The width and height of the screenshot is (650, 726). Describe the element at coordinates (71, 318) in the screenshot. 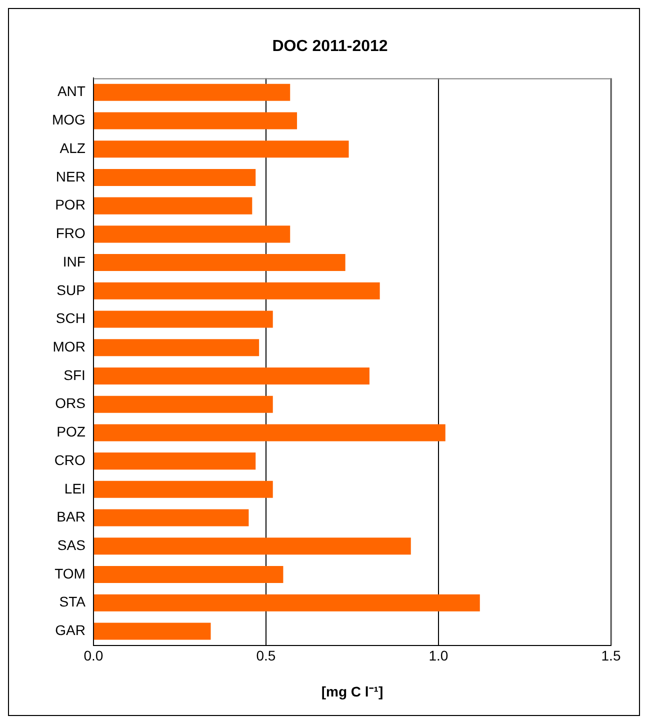

I see `y-tick-label: SCH` at that location.